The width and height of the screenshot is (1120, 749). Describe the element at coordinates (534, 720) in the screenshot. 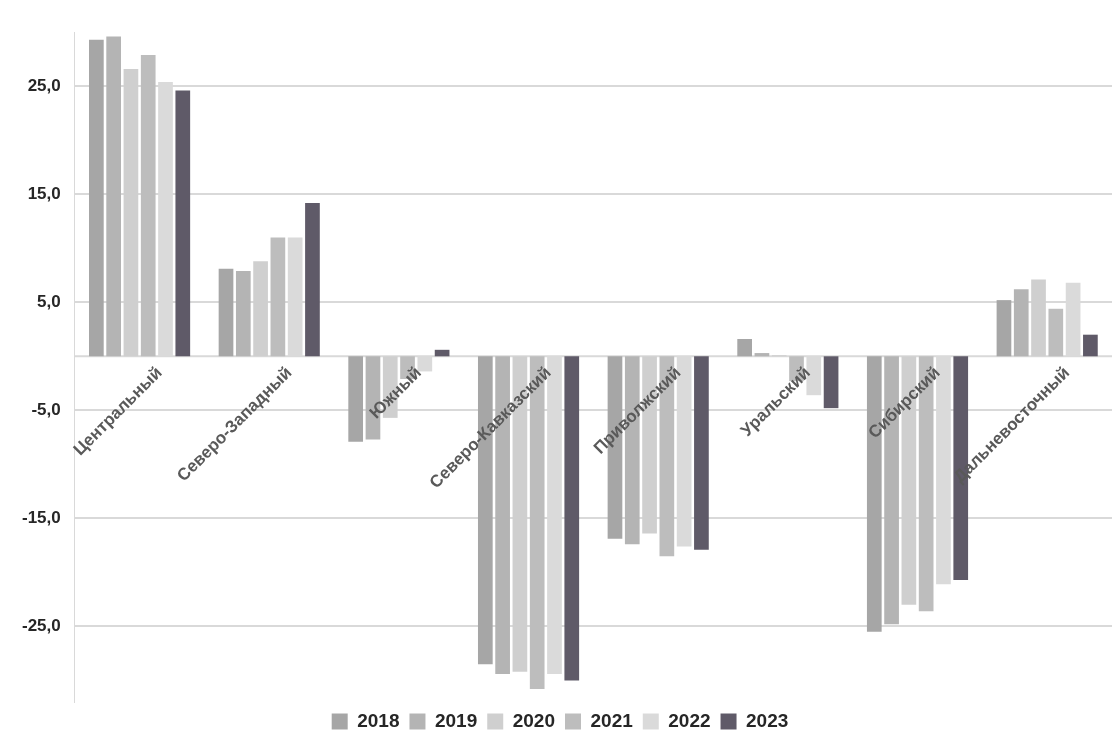

I see `legend-label: 2020` at that location.